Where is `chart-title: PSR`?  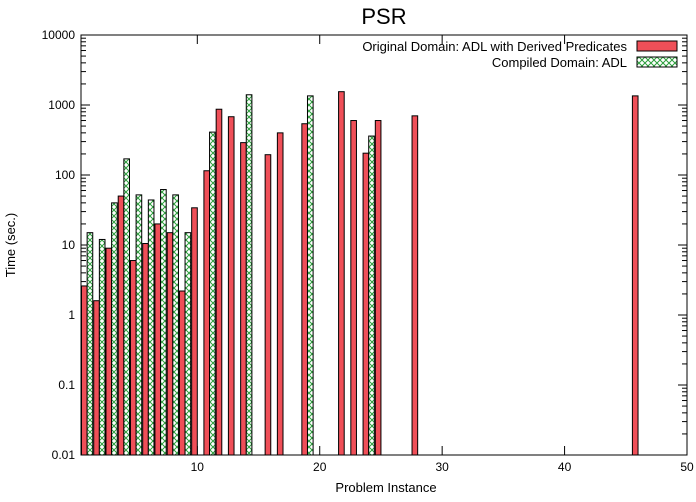
chart-title: PSR is located at coordinates (383, 16).